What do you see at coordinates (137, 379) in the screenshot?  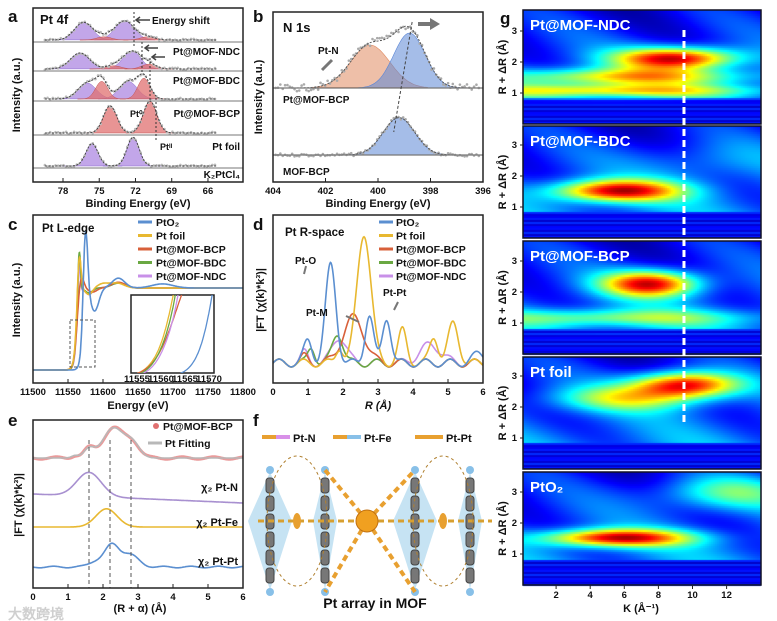 I see `inset-tick-label: 11555` at bounding box center [137, 379].